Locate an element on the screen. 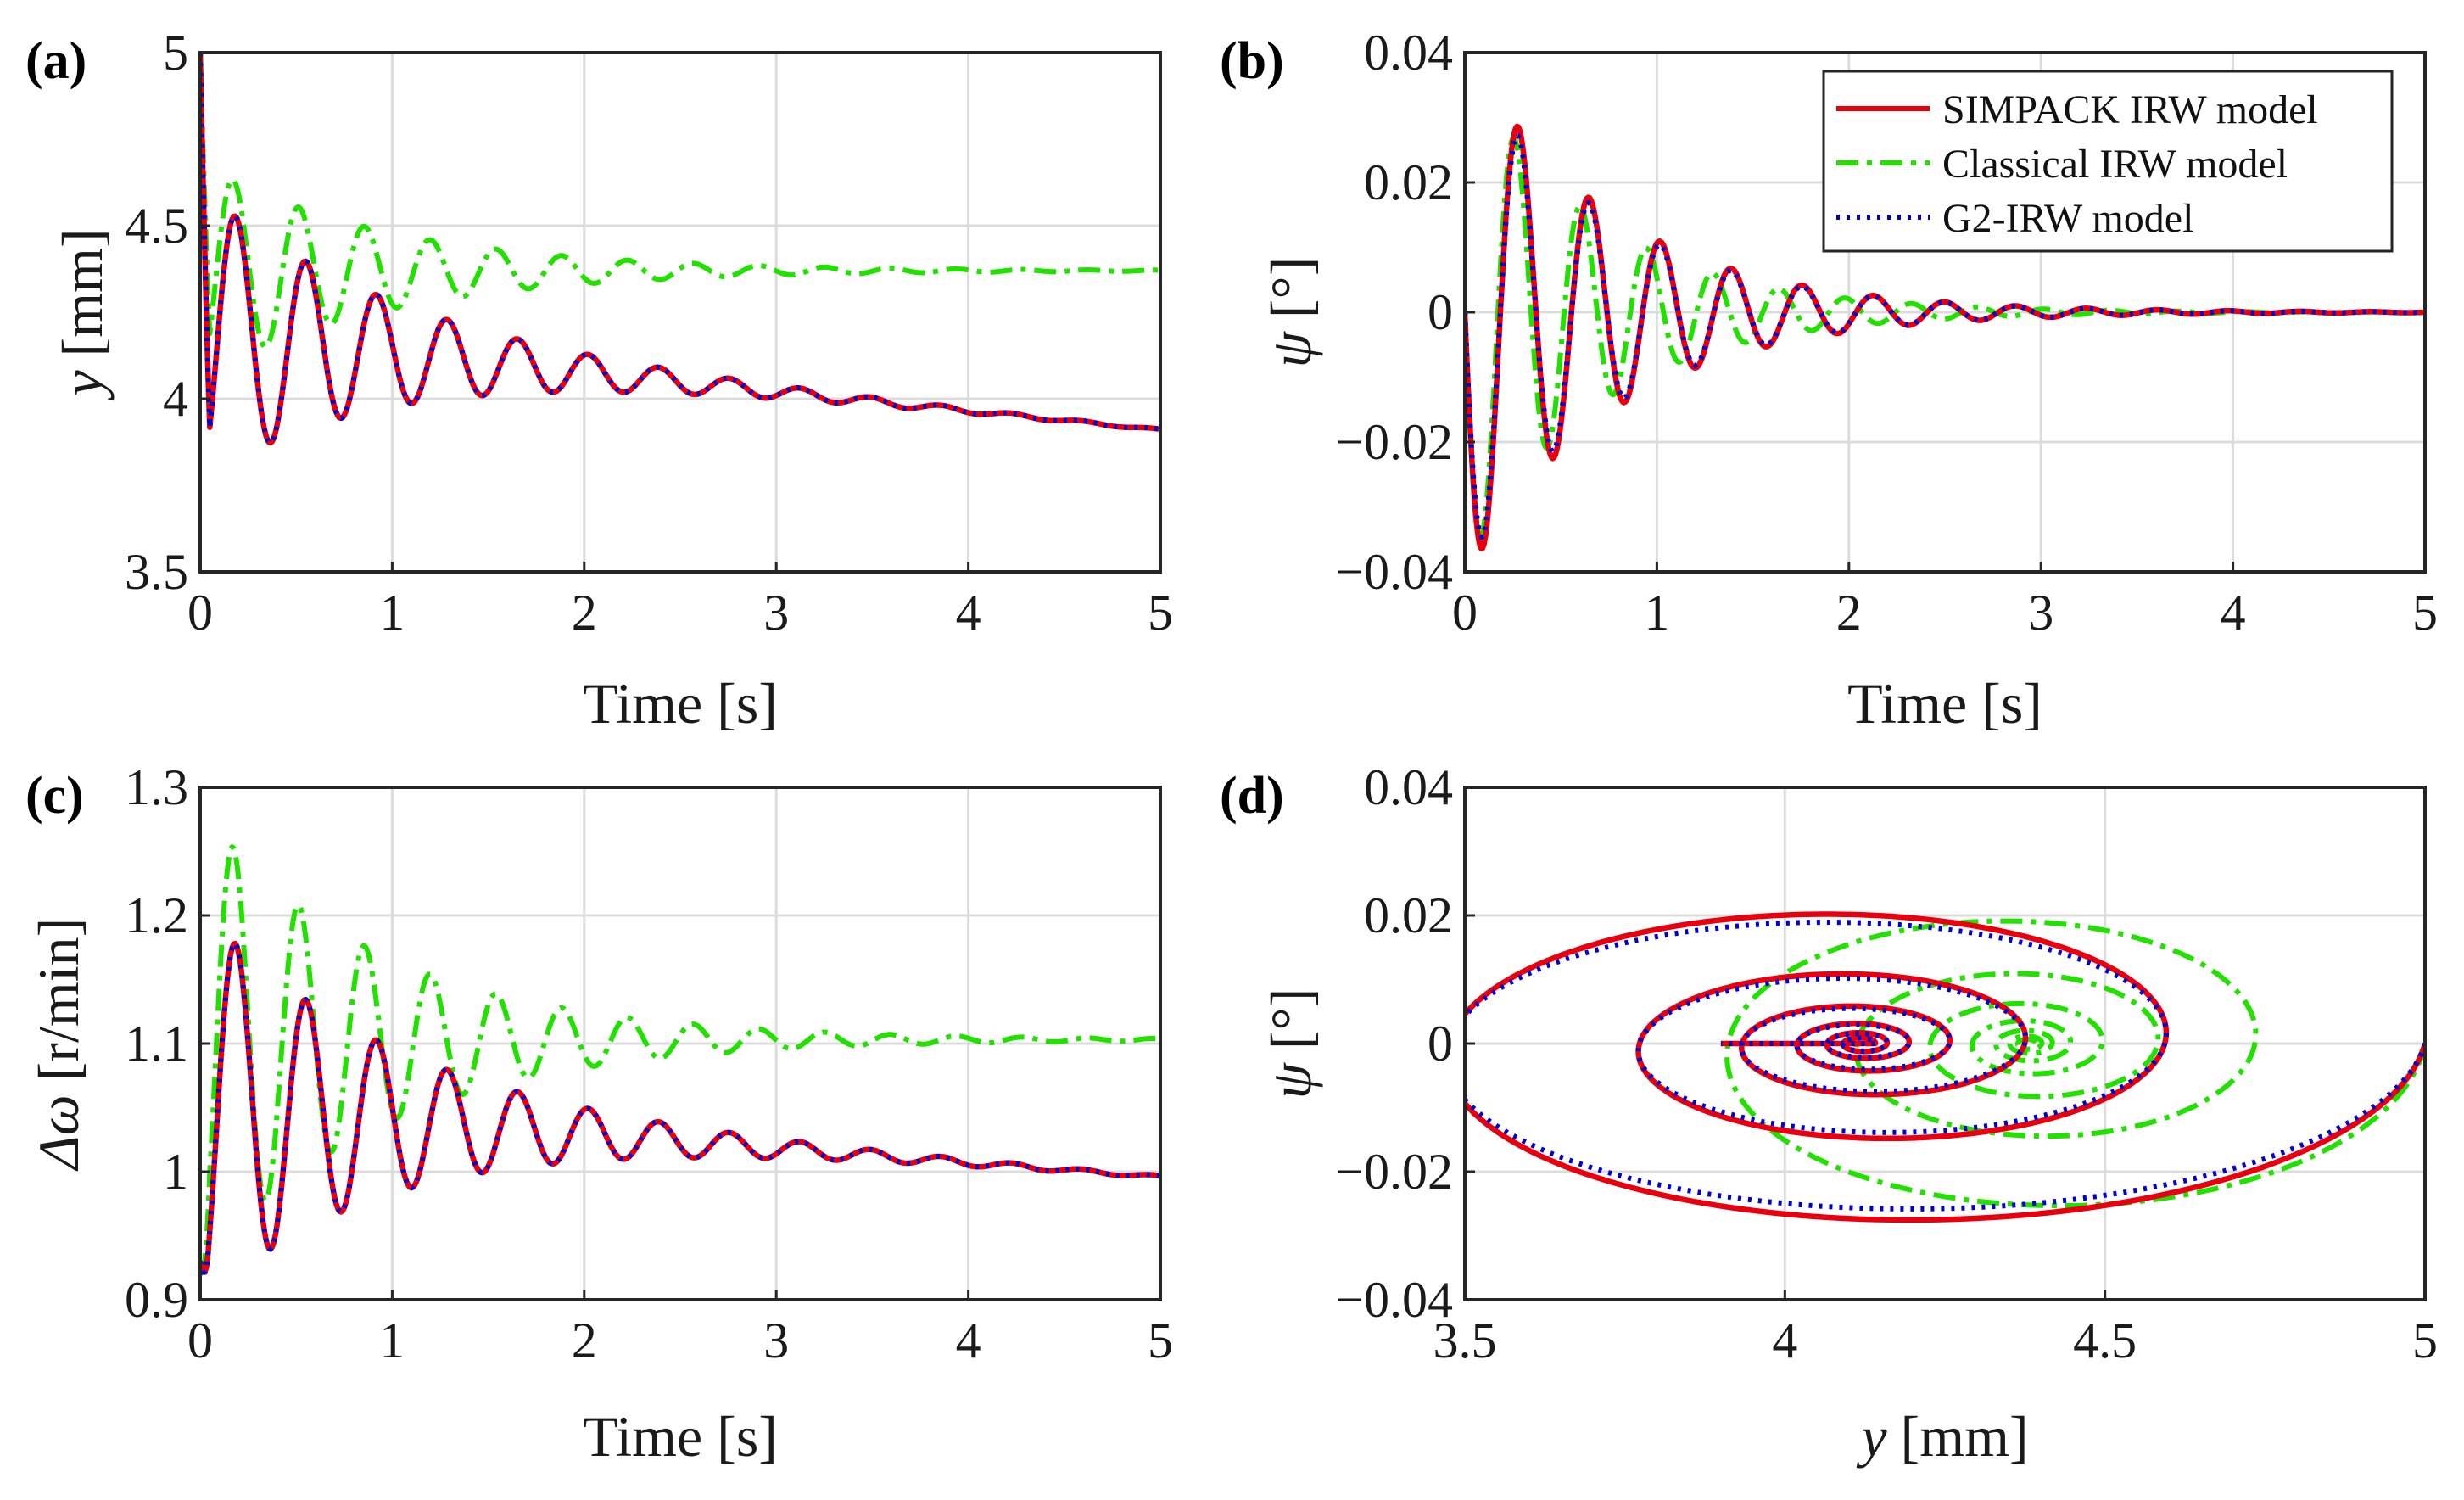 The image size is (2464, 1500). xlabel-b: Time [s] is located at coordinates (1944, 703).